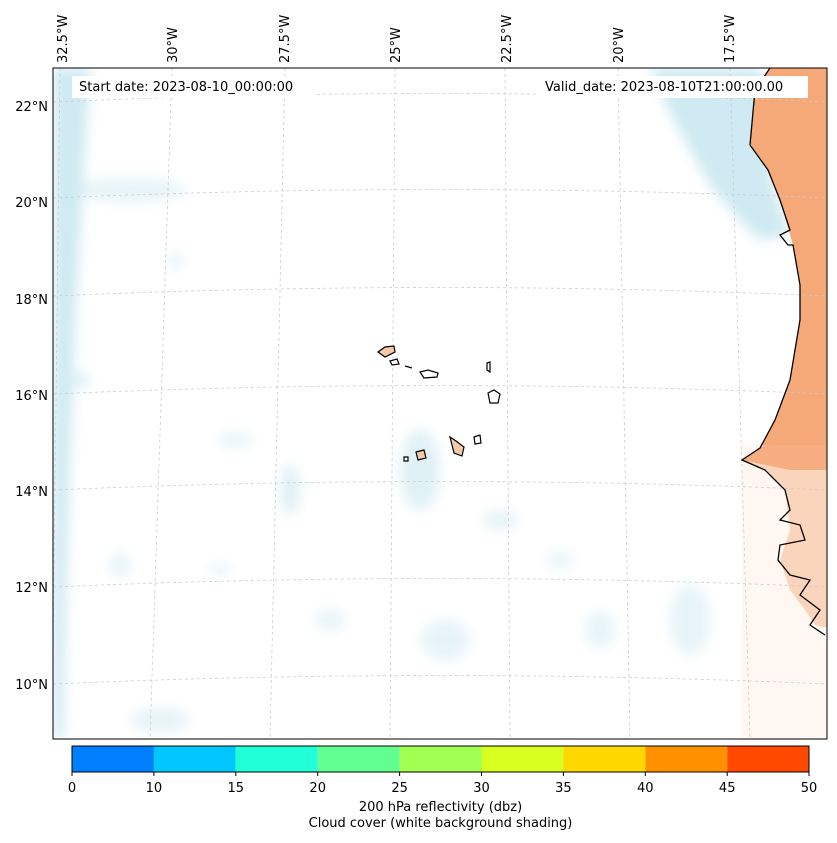  Describe the element at coordinates (173, 45) in the screenshot. I see `lon-label: 30°W` at that location.